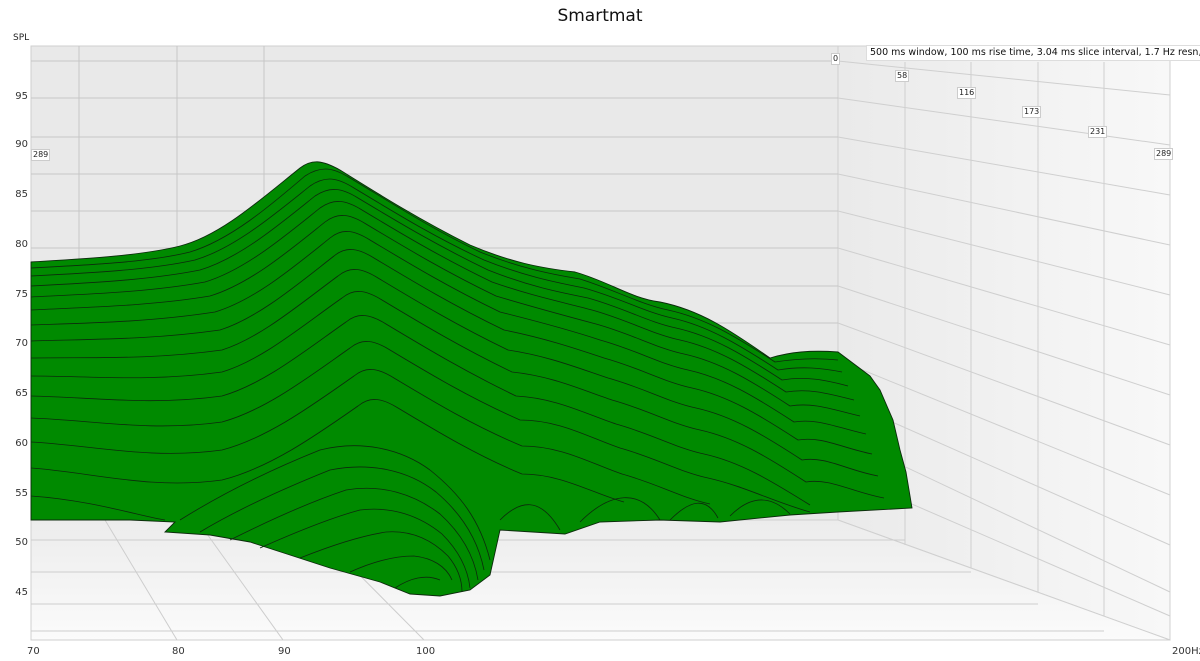 The height and width of the screenshot is (661, 1200). Describe the element at coordinates (41, 155) in the screenshot. I see `time-tick-left: 289` at that location.